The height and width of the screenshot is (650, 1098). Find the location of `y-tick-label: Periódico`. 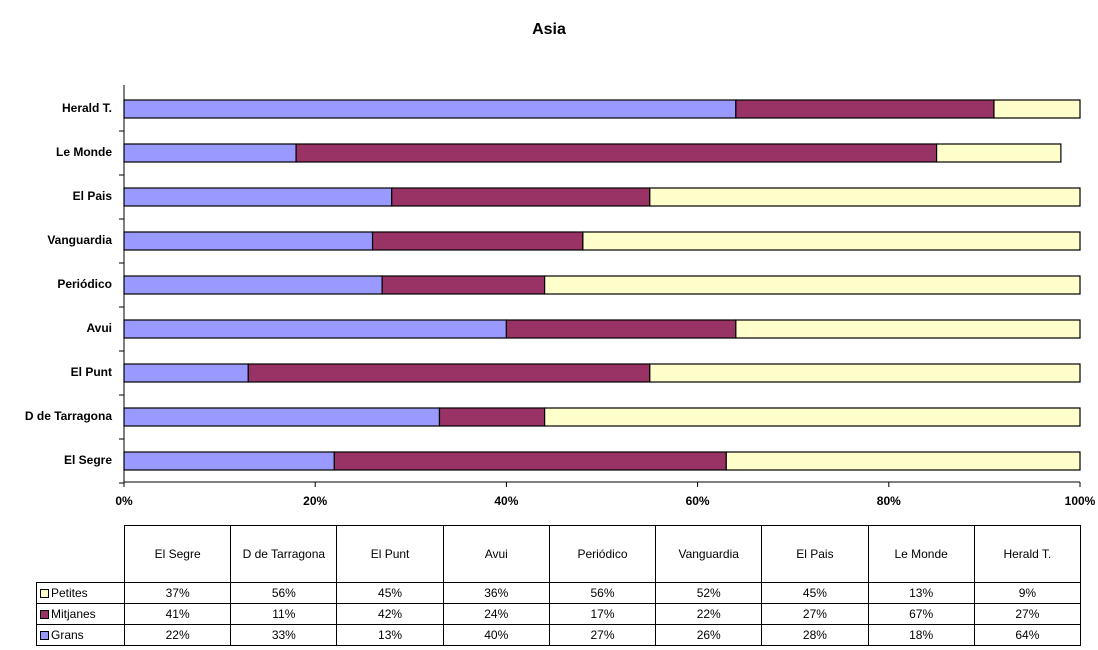

y-tick-label: Periódico is located at coordinates (84, 284).